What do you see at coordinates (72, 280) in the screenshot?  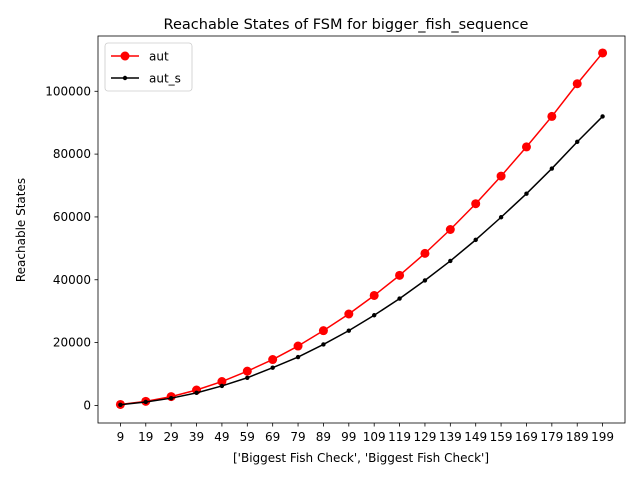 I see `y-tick-label: 40000` at bounding box center [72, 280].